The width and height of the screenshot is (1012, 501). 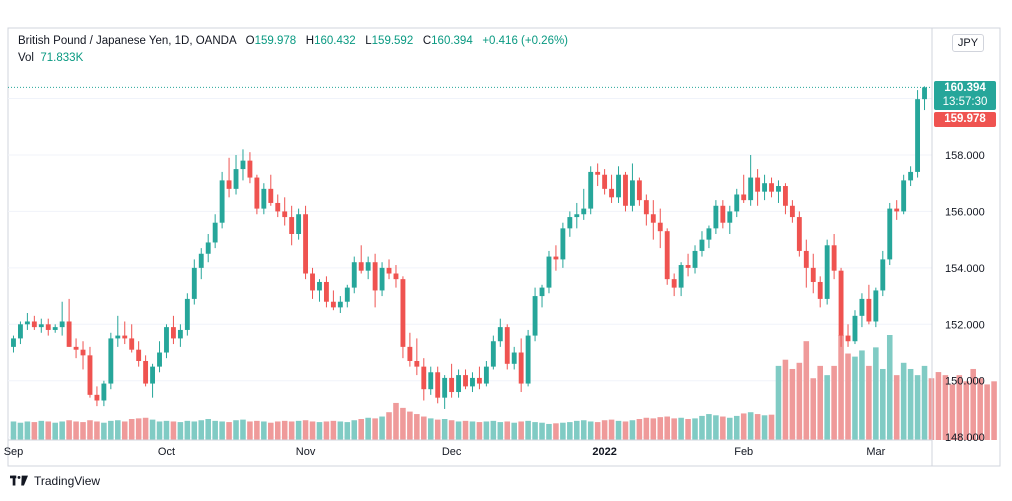 I want to click on open-label: O, so click(x=250, y=41).